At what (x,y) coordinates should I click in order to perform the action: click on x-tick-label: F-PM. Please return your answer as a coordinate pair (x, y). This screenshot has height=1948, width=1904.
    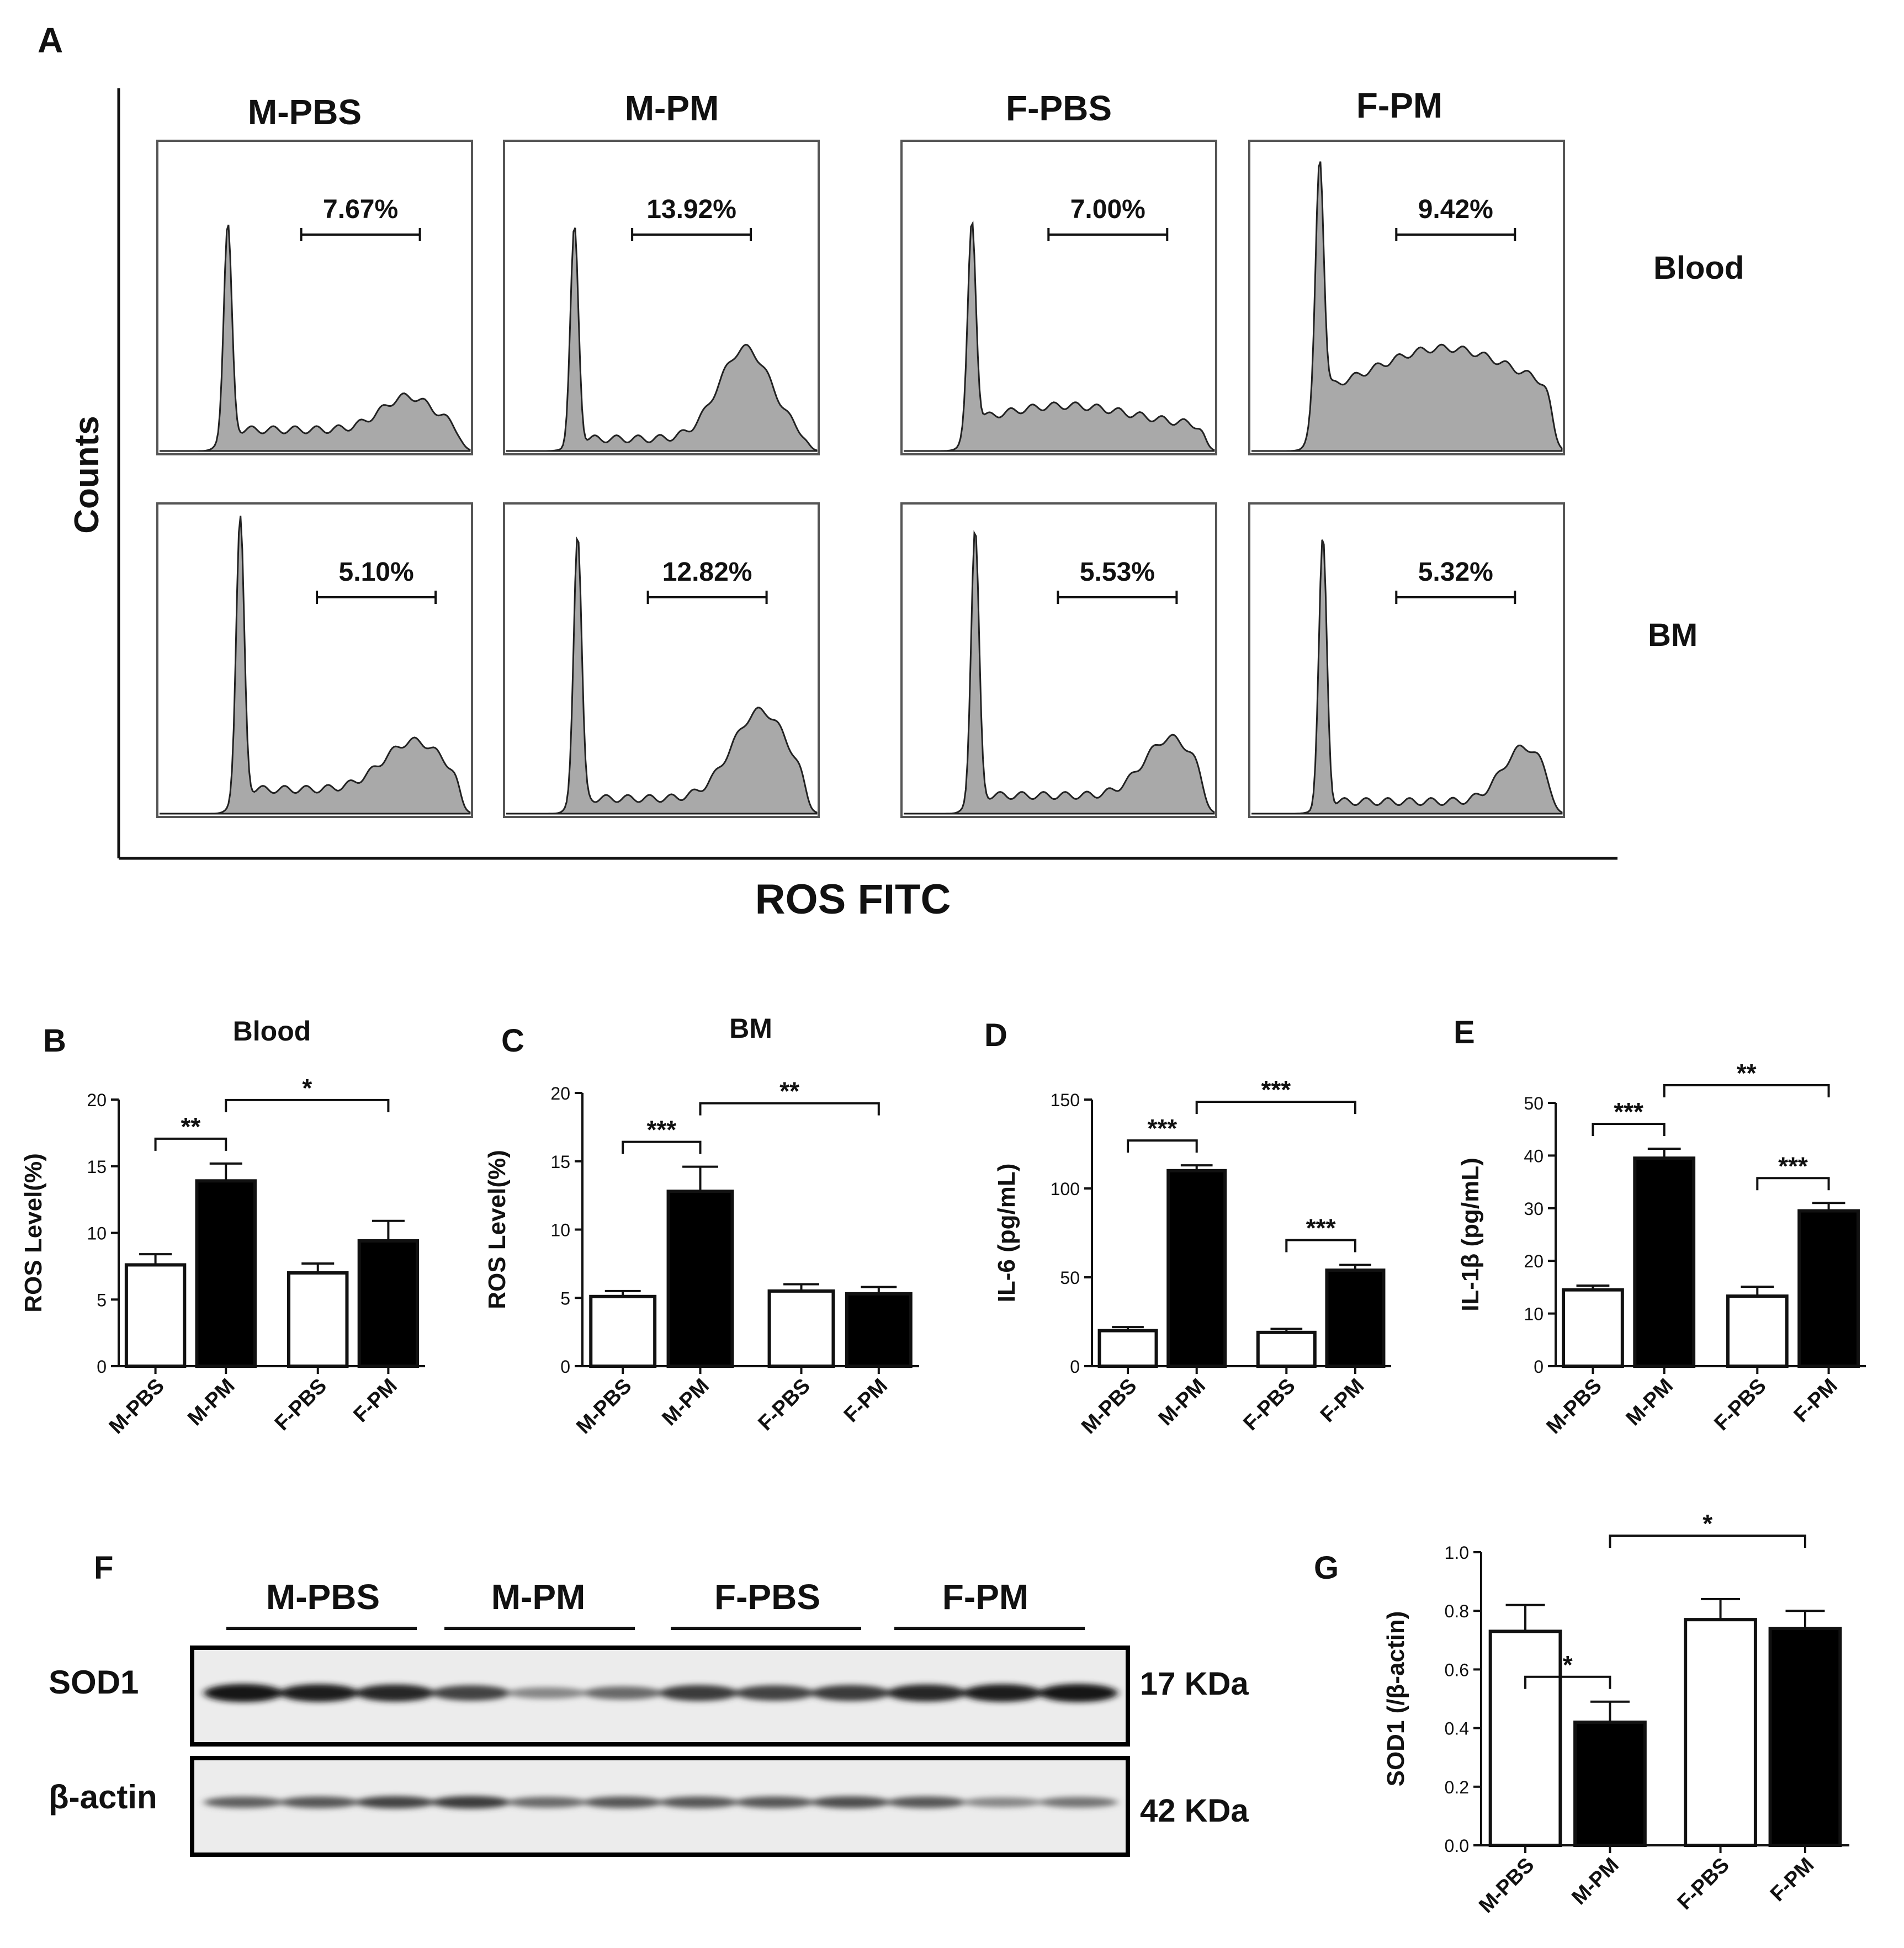
    Looking at the image, I should click on (866, 1400).